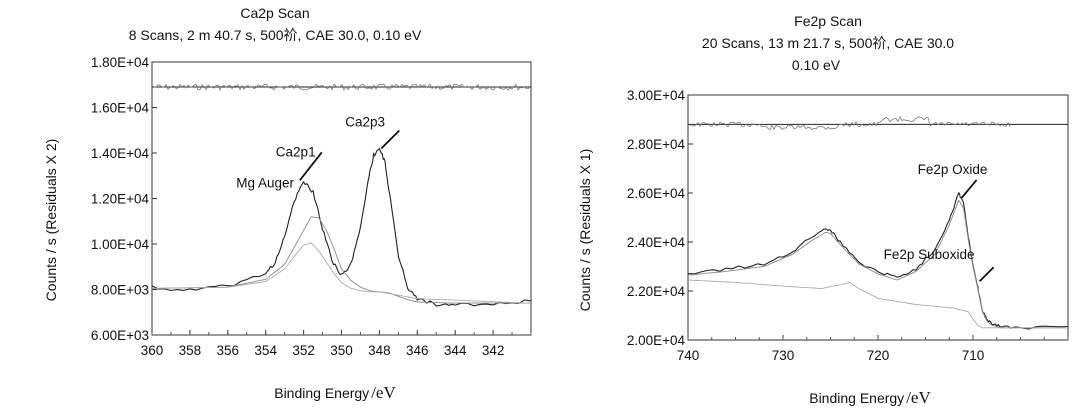 The width and height of the screenshot is (1080, 410). Describe the element at coordinates (828, 43) in the screenshot. I see `right-chart-subtitle: 20 Scans, 13 m 21.7 s, 500祄, CAE 30.0` at that location.